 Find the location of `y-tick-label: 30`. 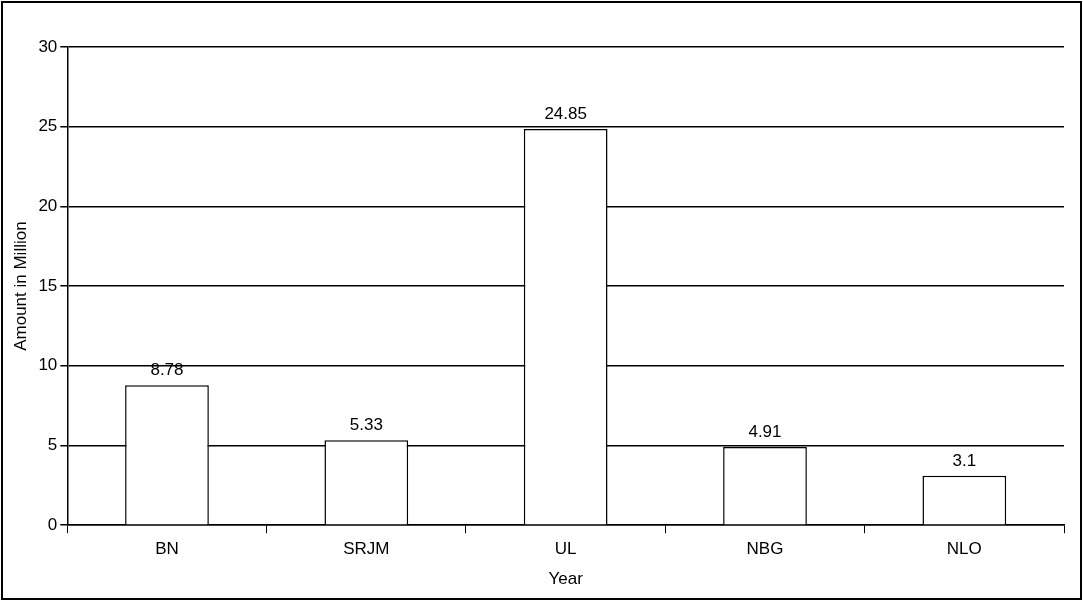

y-tick-label: 30 is located at coordinates (48, 46).